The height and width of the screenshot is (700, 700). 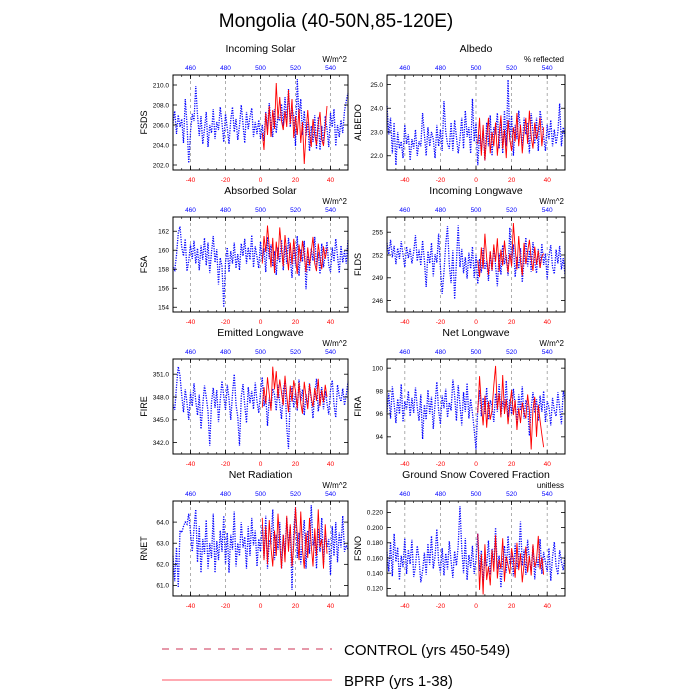 What do you see at coordinates (260, 191) in the screenshot?
I see `panel-title: Absorbed Solar` at bounding box center [260, 191].